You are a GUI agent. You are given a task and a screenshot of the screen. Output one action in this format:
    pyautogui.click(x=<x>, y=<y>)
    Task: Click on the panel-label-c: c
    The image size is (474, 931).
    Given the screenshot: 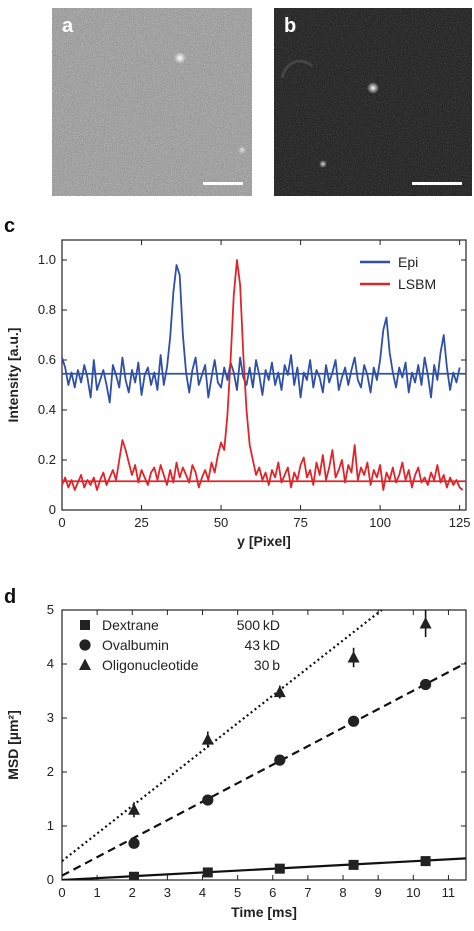 What is the action you would take?
    pyautogui.click(x=9, y=226)
    